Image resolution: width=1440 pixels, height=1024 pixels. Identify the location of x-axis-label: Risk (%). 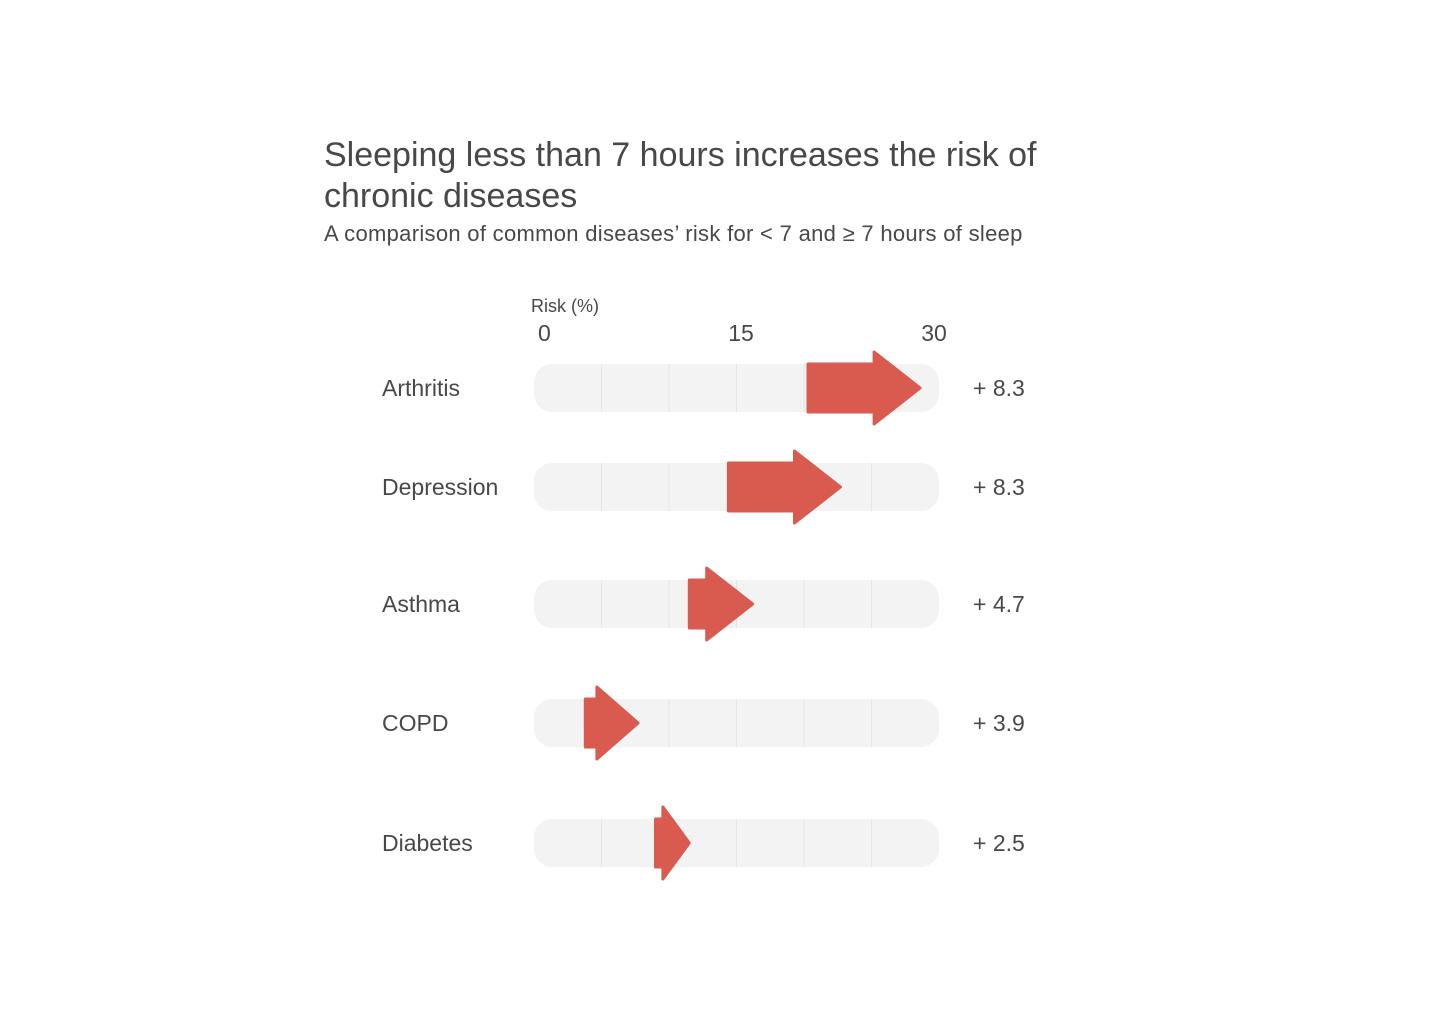
(565, 306).